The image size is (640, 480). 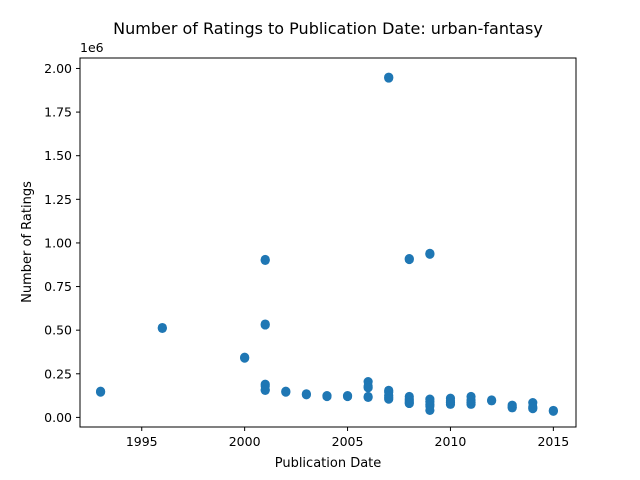 I want to click on y-tick-label: 0.00, so click(x=58, y=417).